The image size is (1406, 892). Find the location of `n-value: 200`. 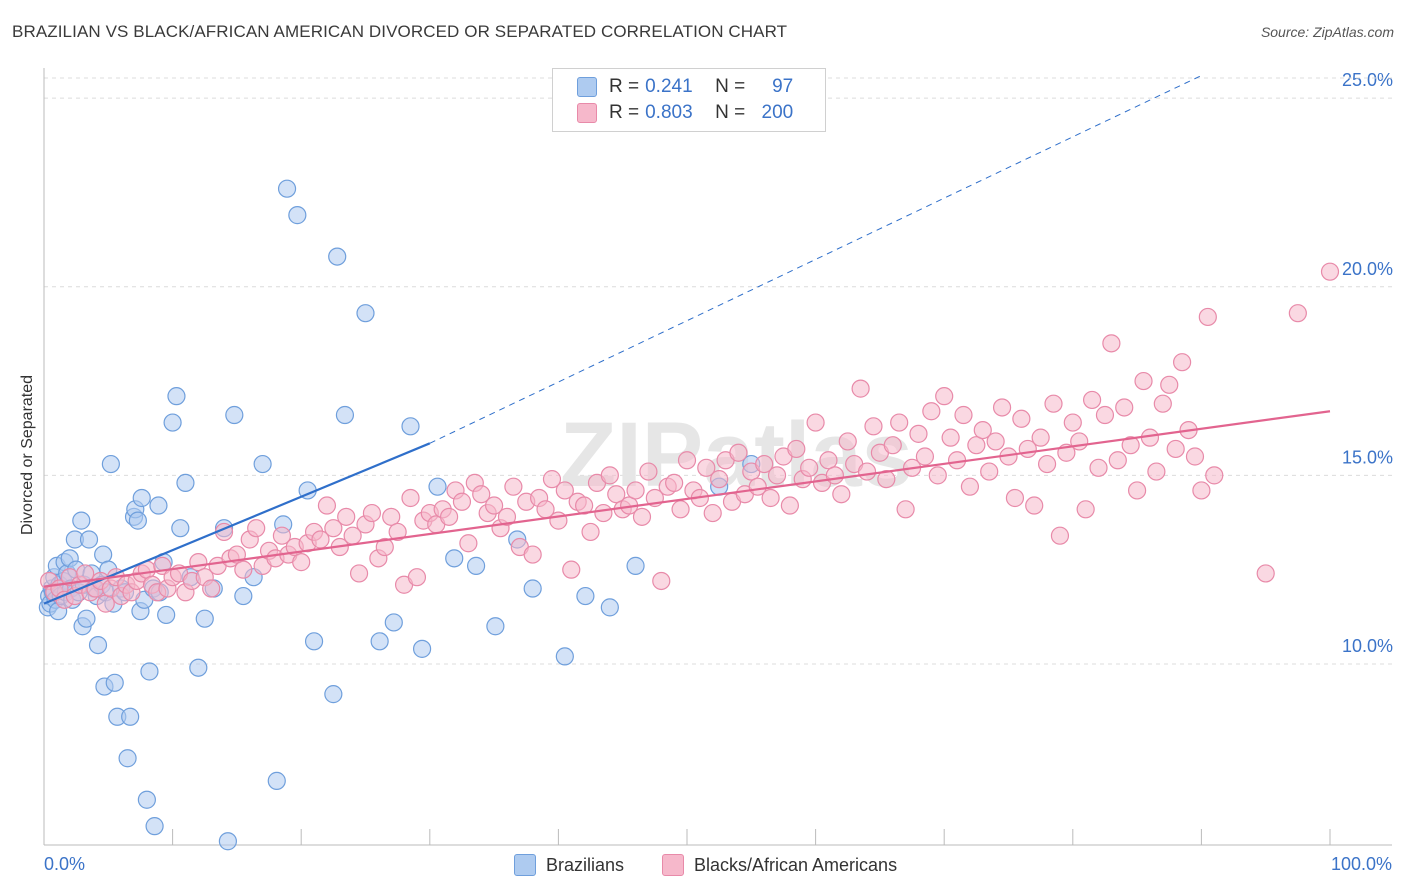

n-value: 200 is located at coordinates (777, 112).